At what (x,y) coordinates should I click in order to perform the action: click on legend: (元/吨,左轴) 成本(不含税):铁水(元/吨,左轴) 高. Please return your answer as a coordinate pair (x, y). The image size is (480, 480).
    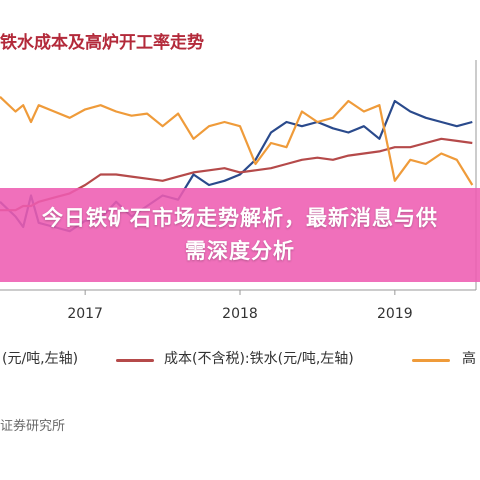
    Looking at the image, I should click on (240, 360).